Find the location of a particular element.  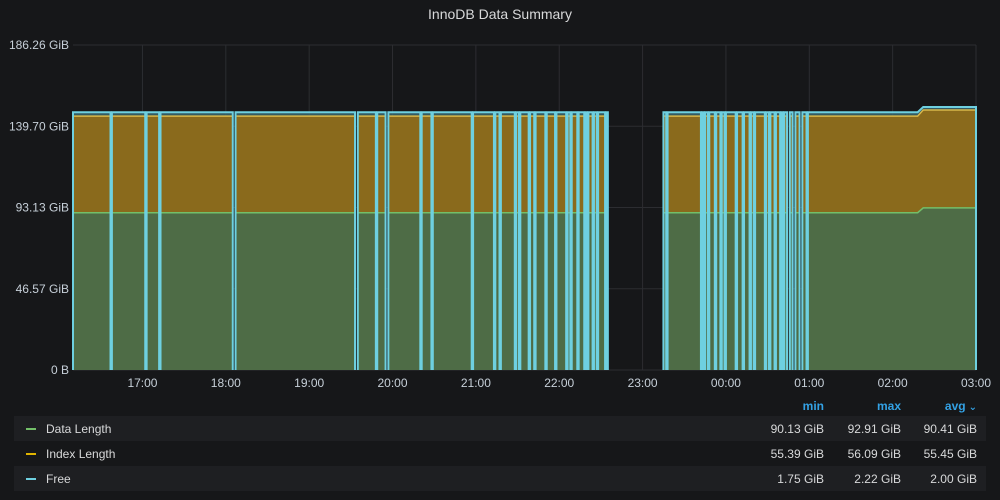

legend-header: min max avg ⌄ is located at coordinates (500, 406).